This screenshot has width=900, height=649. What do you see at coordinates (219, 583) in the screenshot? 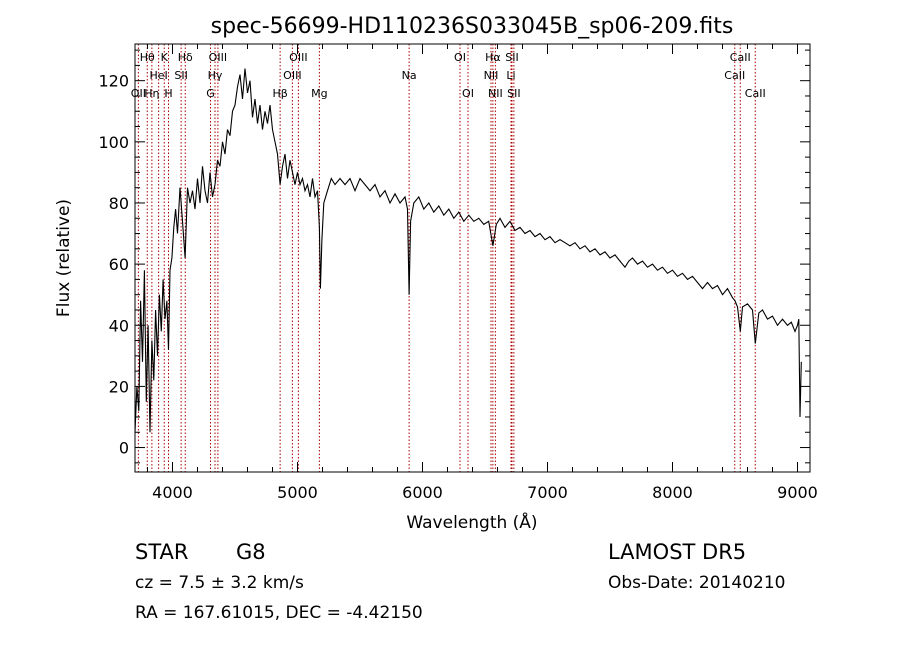
I see `redshift-velocity: cz = 7.5 ± 3.2 km/s` at bounding box center [219, 583].